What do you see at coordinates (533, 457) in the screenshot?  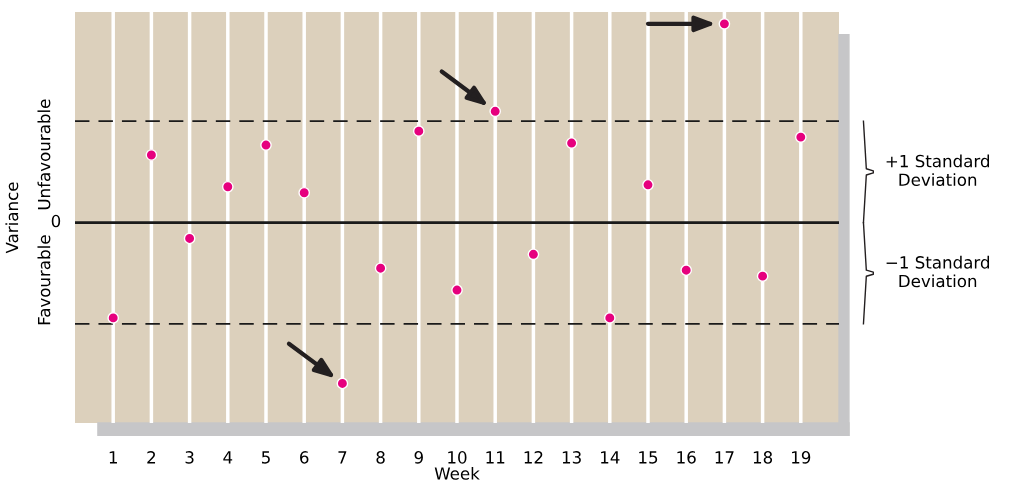 I see `x-tick-label: 12` at bounding box center [533, 457].